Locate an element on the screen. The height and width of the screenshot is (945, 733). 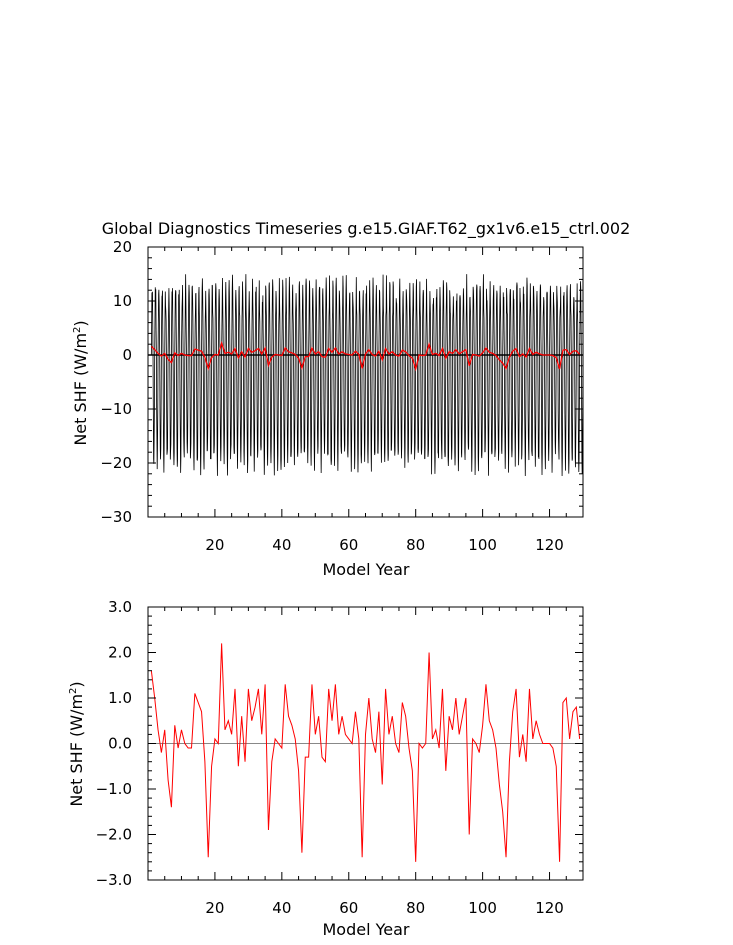
monthly-line is located at coordinates (367, 375).